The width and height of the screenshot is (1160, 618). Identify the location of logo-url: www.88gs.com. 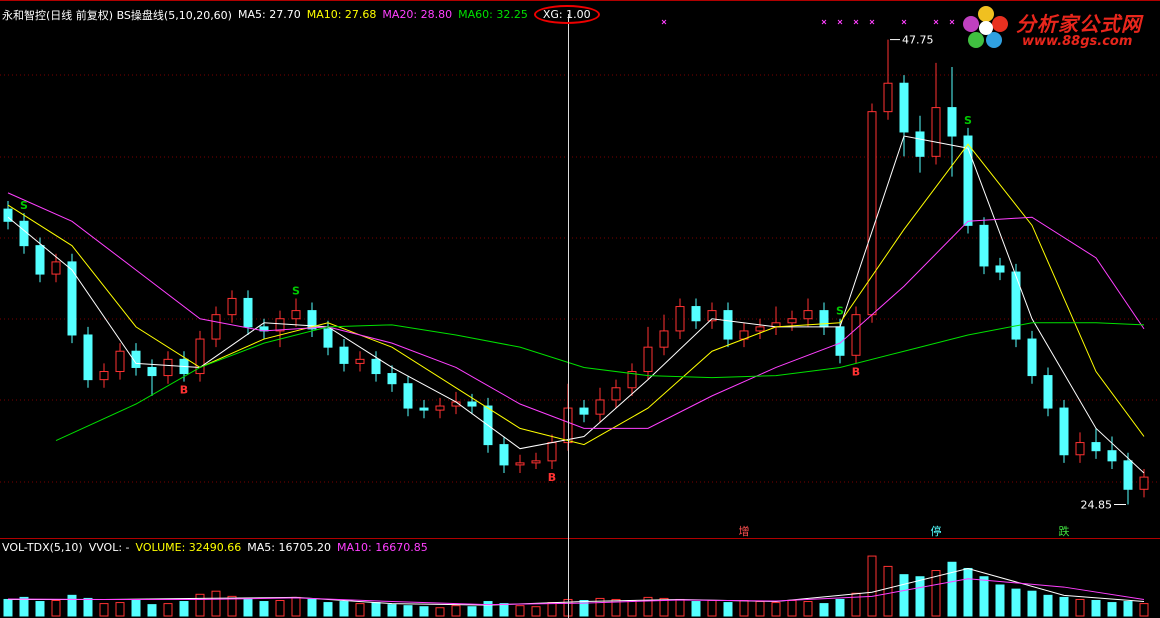
(1077, 41).